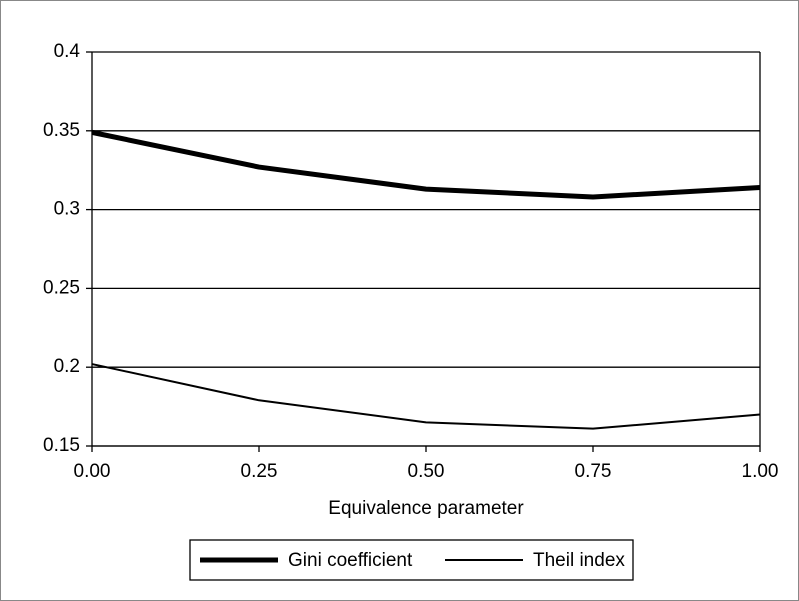 This screenshot has height=601, width=799. Describe the element at coordinates (426, 471) in the screenshot. I see `x-tick-label: 0.50` at that location.